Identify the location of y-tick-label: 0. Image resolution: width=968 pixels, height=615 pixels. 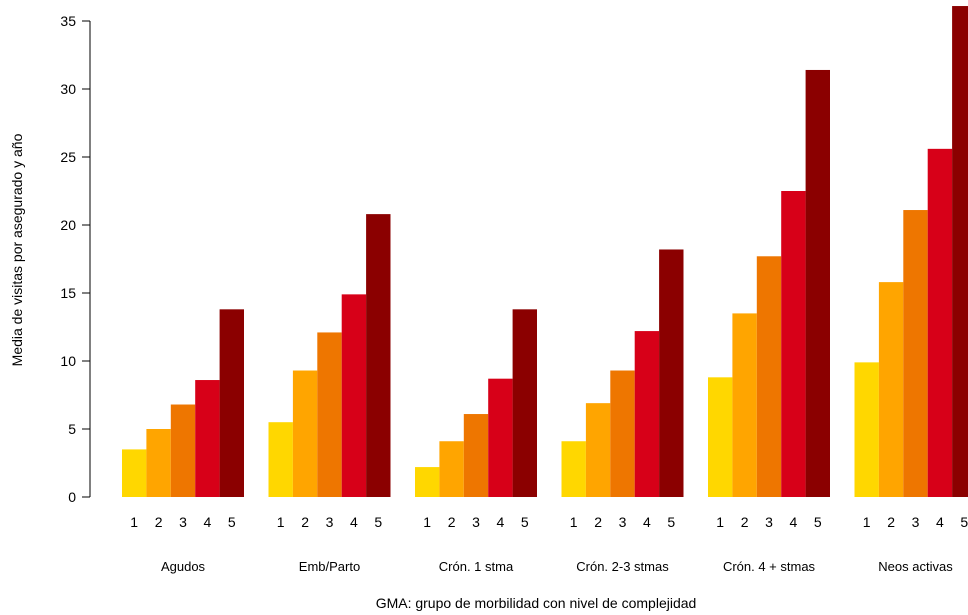
(72, 497).